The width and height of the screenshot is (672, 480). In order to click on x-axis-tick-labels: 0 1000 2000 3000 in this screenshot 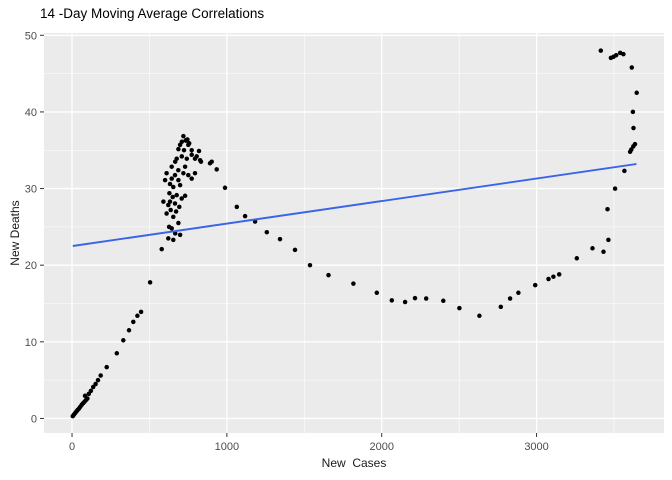, I will do `click(309, 447)`.